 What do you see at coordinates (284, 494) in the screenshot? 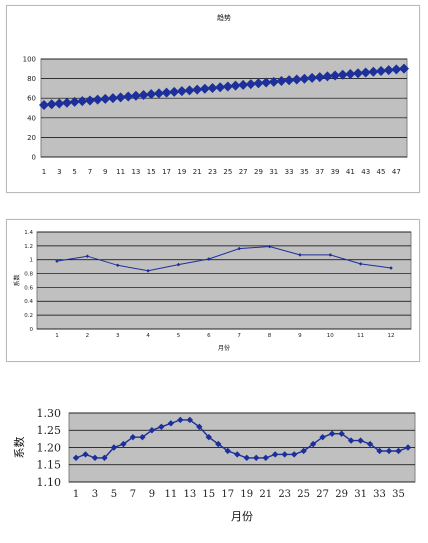
I see `x-tick-label: 23` at bounding box center [284, 494].